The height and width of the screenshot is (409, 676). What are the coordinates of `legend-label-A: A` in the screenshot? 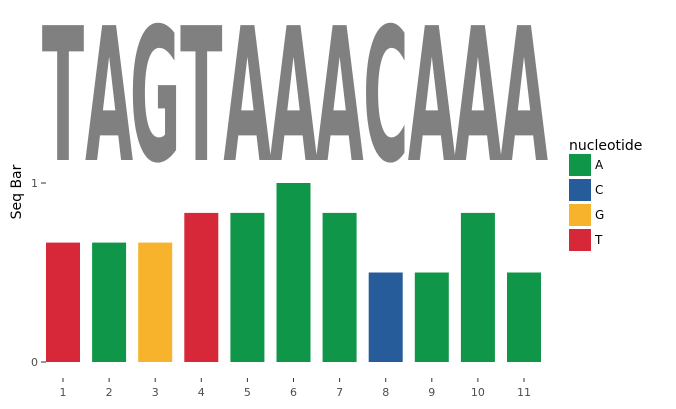 It's located at (599, 165).